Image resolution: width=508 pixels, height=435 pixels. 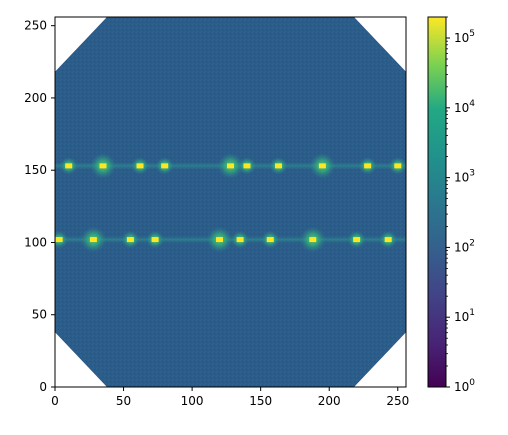 I want to click on y-tick-label: 0, so click(x=43, y=387).